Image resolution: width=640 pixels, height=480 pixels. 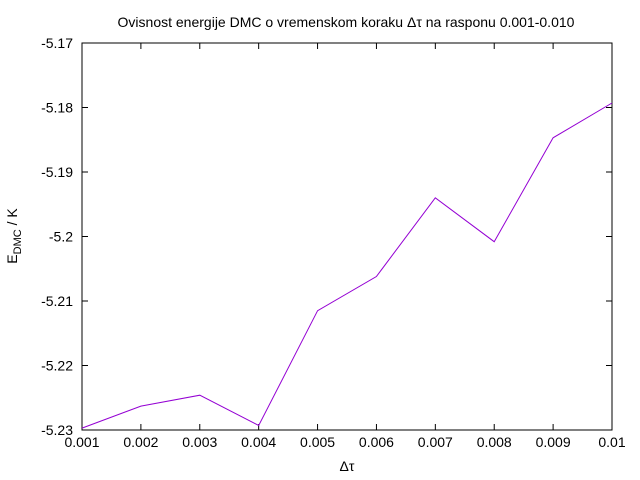 What do you see at coordinates (57, 43) in the screenshot?
I see `y-tick-label: -5.17` at bounding box center [57, 43].